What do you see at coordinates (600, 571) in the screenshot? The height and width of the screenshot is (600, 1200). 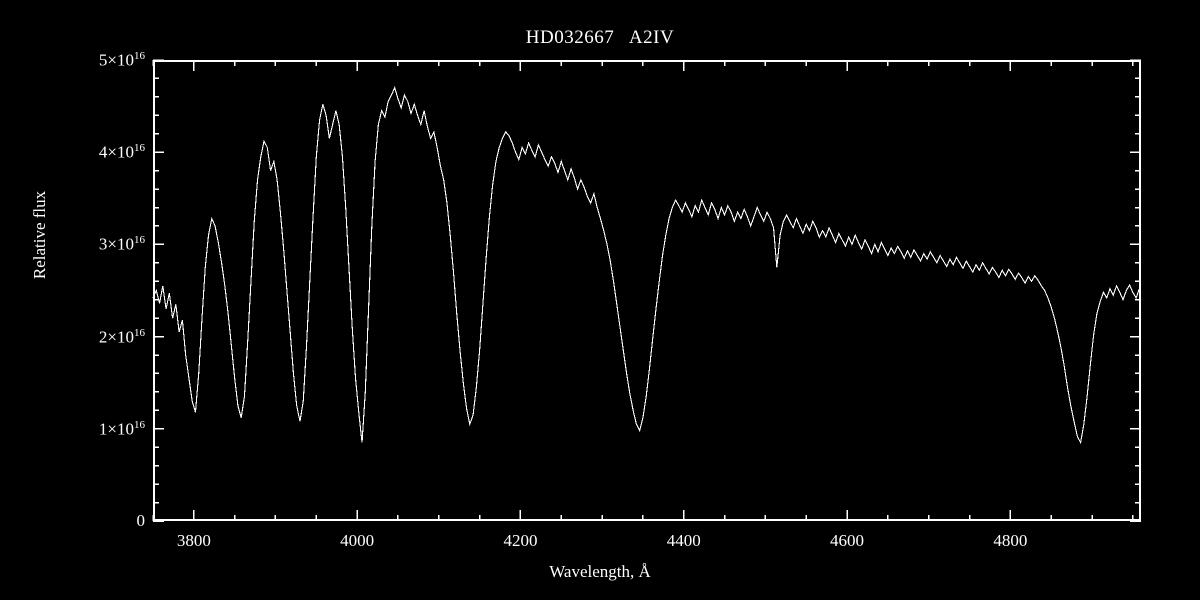 I see `x-axis-label: Wavelength, Å` at bounding box center [600, 571].